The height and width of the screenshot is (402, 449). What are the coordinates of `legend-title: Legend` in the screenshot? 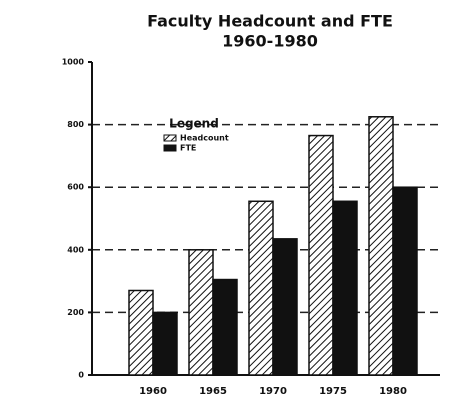 It's located at (194, 124).